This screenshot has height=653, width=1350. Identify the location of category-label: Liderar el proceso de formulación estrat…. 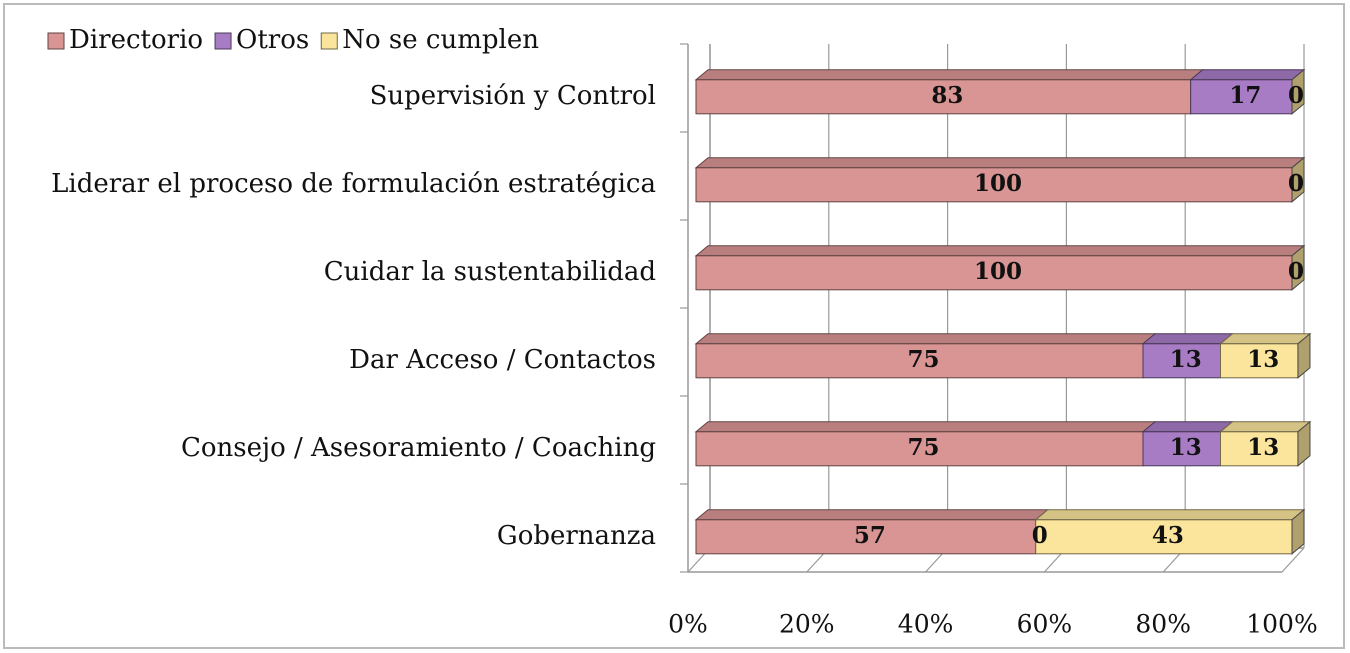
(353, 184).